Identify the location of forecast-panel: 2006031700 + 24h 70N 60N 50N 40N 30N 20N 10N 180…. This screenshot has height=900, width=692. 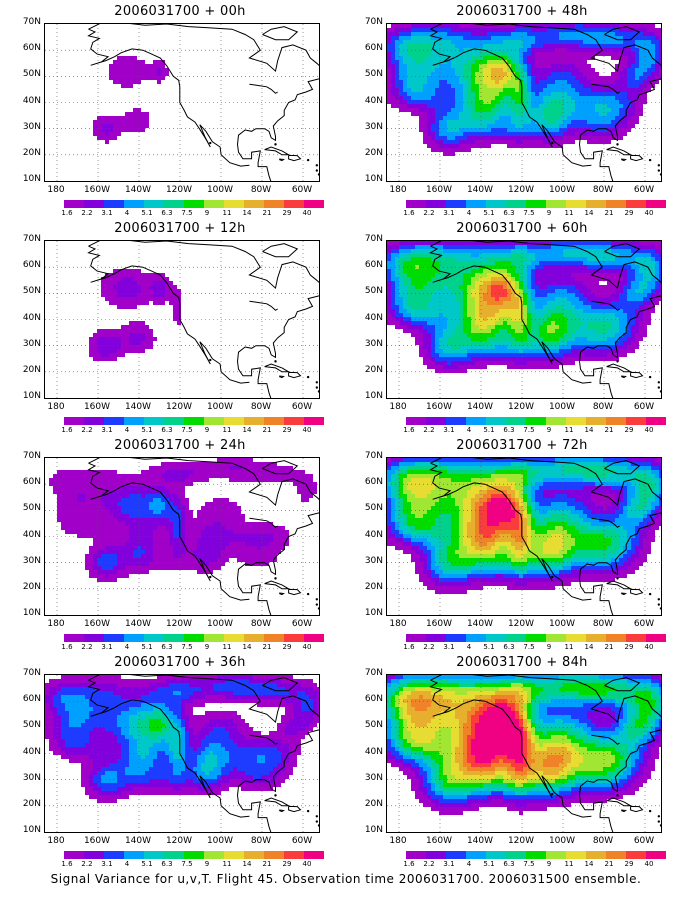
(170, 545).